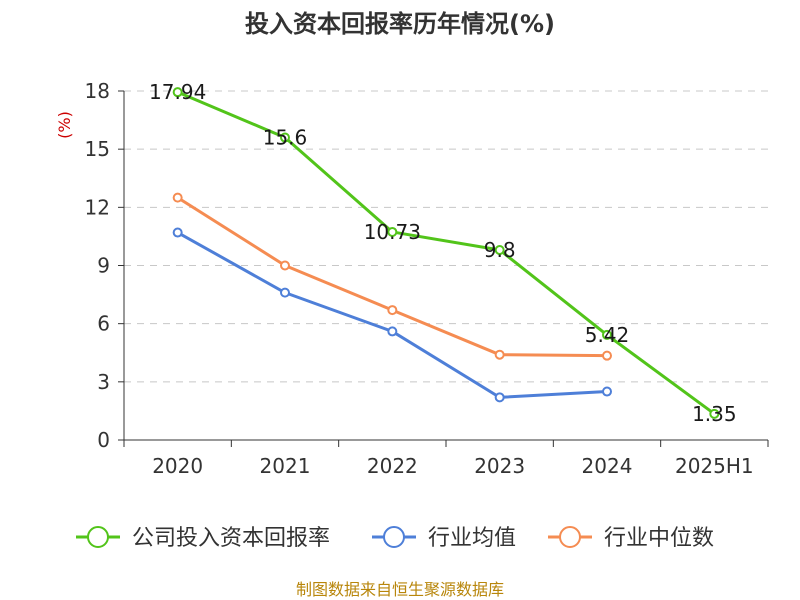 Image resolution: width=800 pixels, height=600 pixels. Describe the element at coordinates (97, 149) in the screenshot. I see `y-tick-label: 15` at that location.